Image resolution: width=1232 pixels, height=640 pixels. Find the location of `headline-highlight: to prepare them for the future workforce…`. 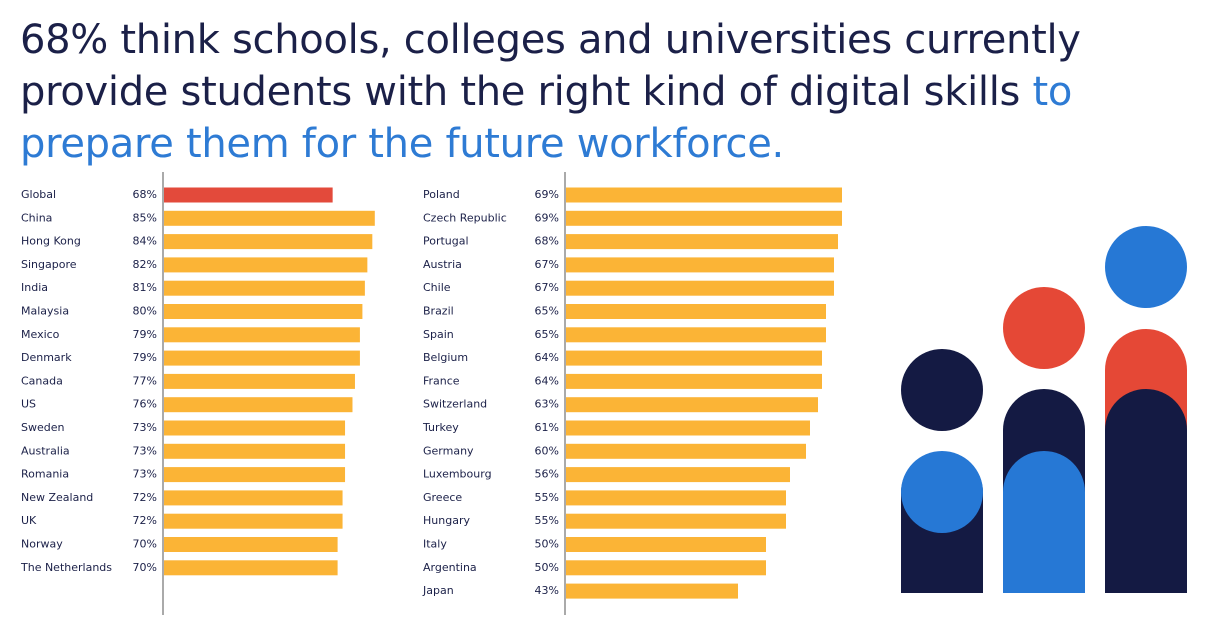

headline-highlight: to prepare them for the future workforce… is located at coordinates (546, 118).